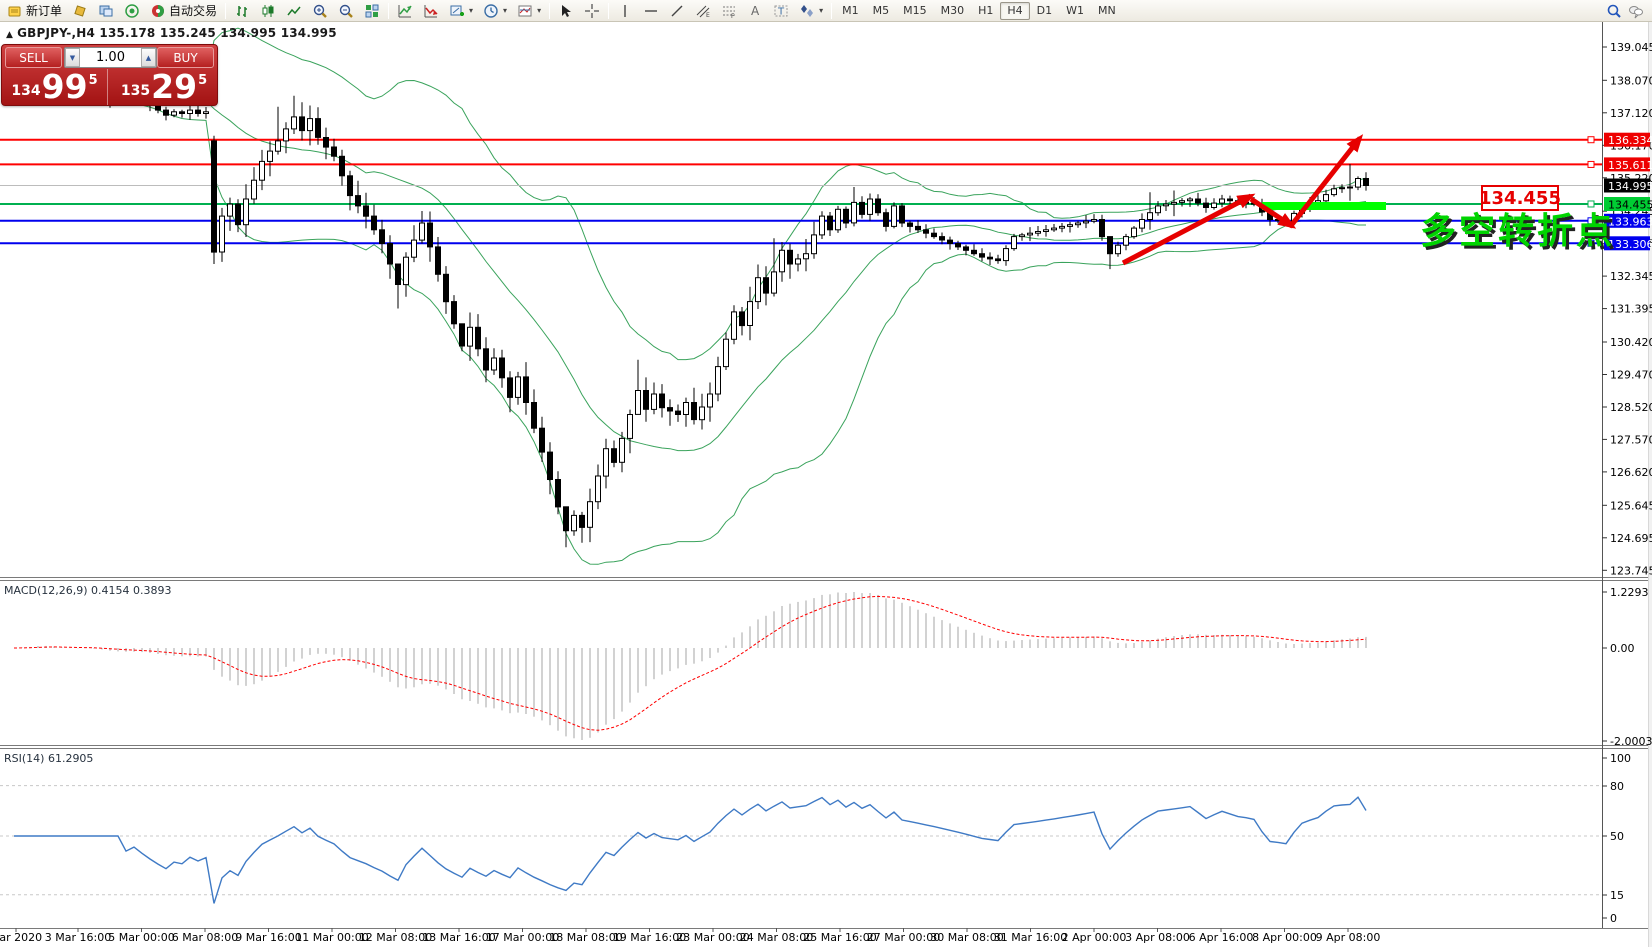 This screenshot has height=947, width=1652. What do you see at coordinates (148, 57) in the screenshot?
I see `volume-increase-button: ▲` at bounding box center [148, 57].